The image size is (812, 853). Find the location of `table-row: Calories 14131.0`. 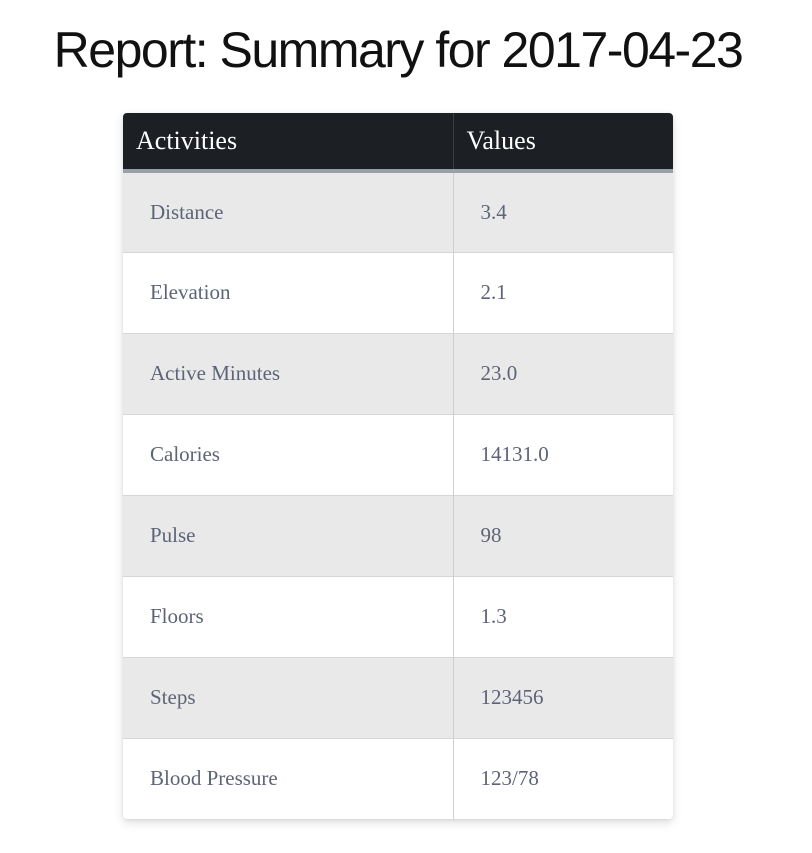

table-row: Calories 14131.0 is located at coordinates (398, 454).